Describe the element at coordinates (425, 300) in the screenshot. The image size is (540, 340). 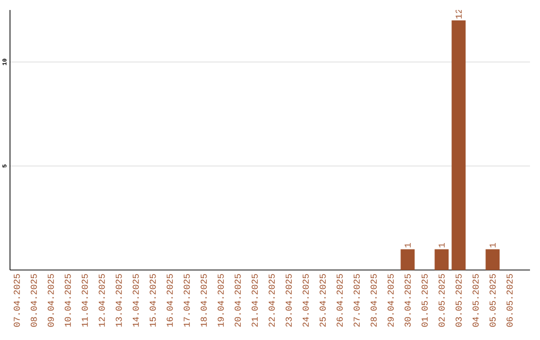
I see `x-tick-label: 01.05.2025` at that location.